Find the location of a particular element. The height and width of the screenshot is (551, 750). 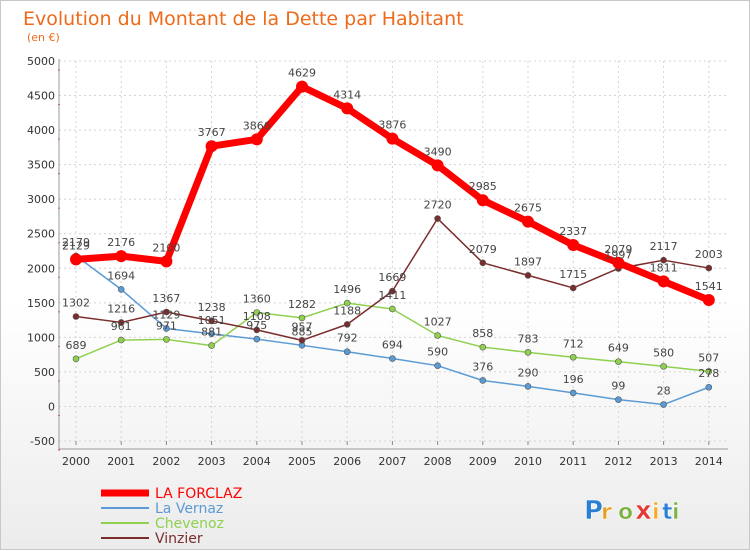

data-label: 376 is located at coordinates (482, 366).